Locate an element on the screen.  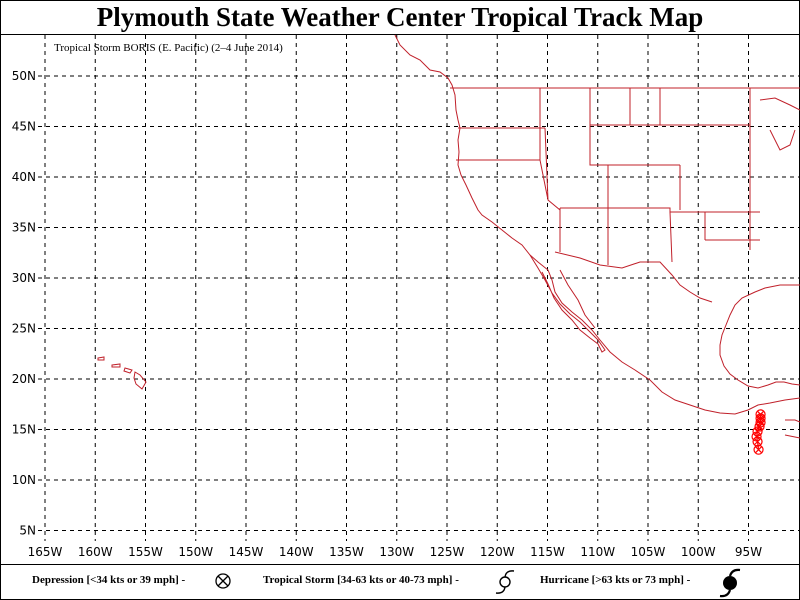
lat-label: 30N is located at coordinates (24, 278).